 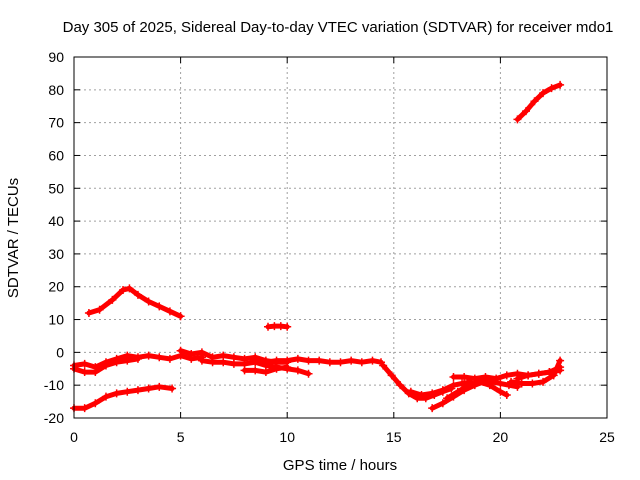 What do you see at coordinates (501, 437) in the screenshot?
I see `x-tick-label: 20` at bounding box center [501, 437].